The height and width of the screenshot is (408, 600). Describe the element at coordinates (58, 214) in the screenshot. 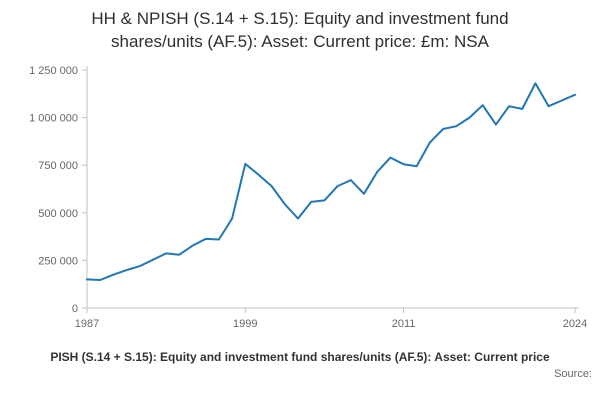

I see `svg-text: 500 000` at that location.